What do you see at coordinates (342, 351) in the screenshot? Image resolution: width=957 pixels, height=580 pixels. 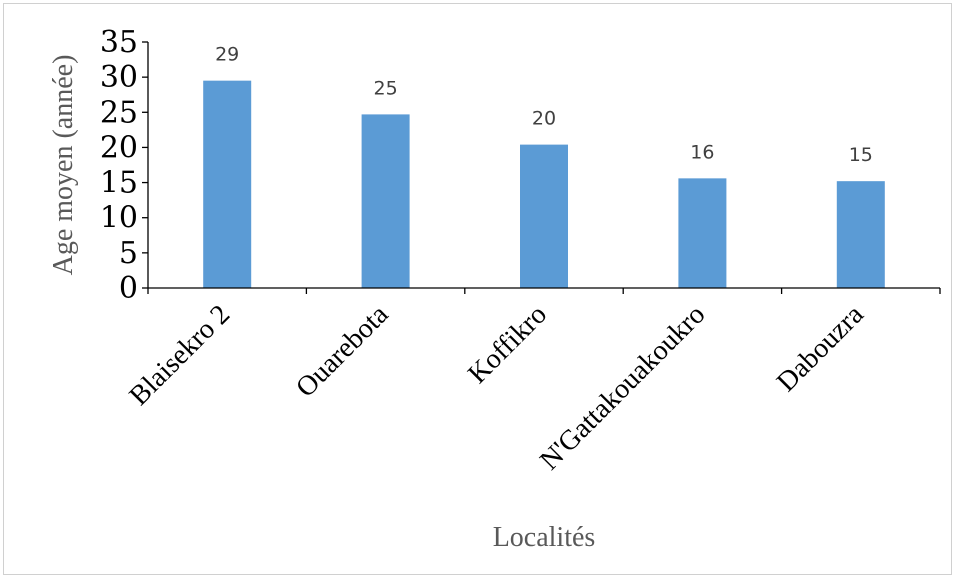 I see `x-tick-label: Ouarebota` at bounding box center [342, 351].